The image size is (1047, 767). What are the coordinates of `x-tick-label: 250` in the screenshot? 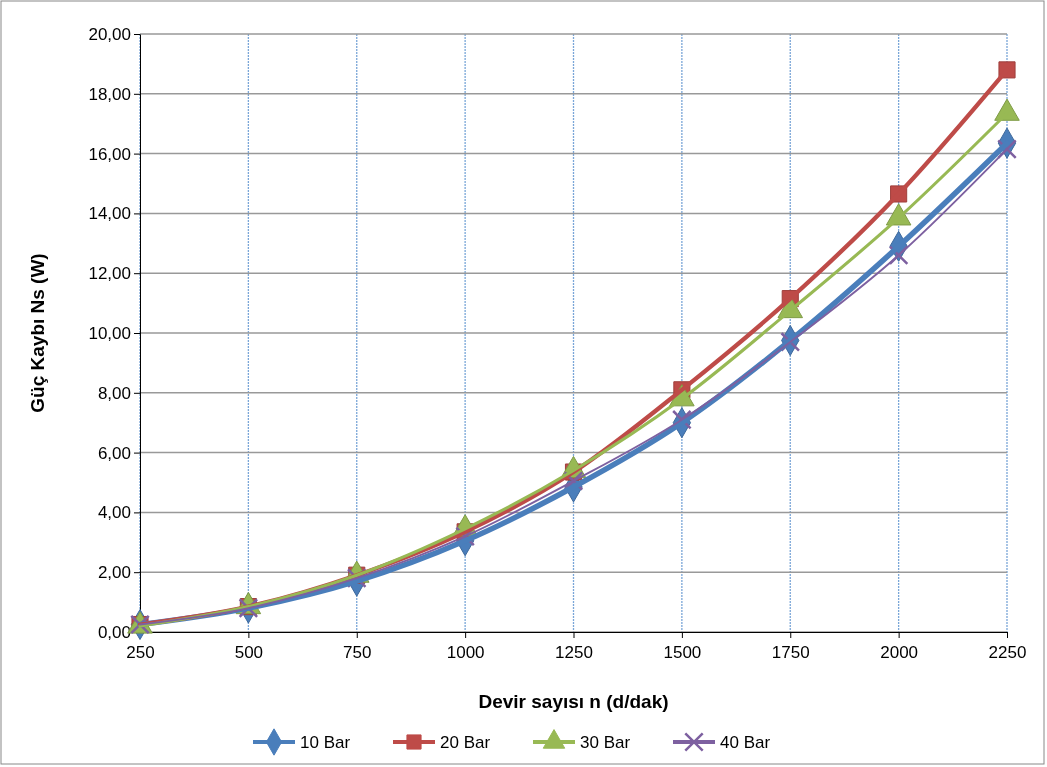 It's located at (140, 652).